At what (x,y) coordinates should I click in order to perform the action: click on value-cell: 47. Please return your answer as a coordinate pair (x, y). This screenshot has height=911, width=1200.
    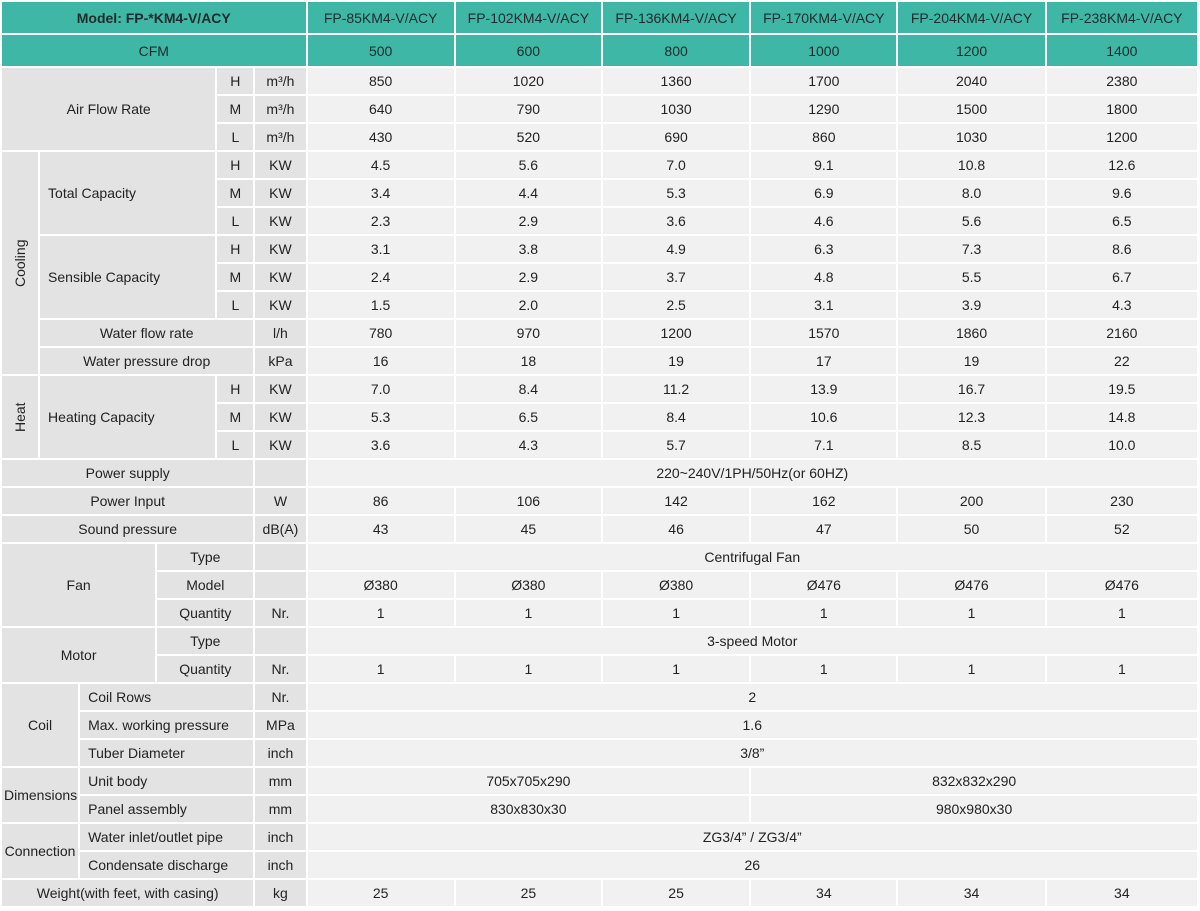
    Looking at the image, I should click on (824, 529).